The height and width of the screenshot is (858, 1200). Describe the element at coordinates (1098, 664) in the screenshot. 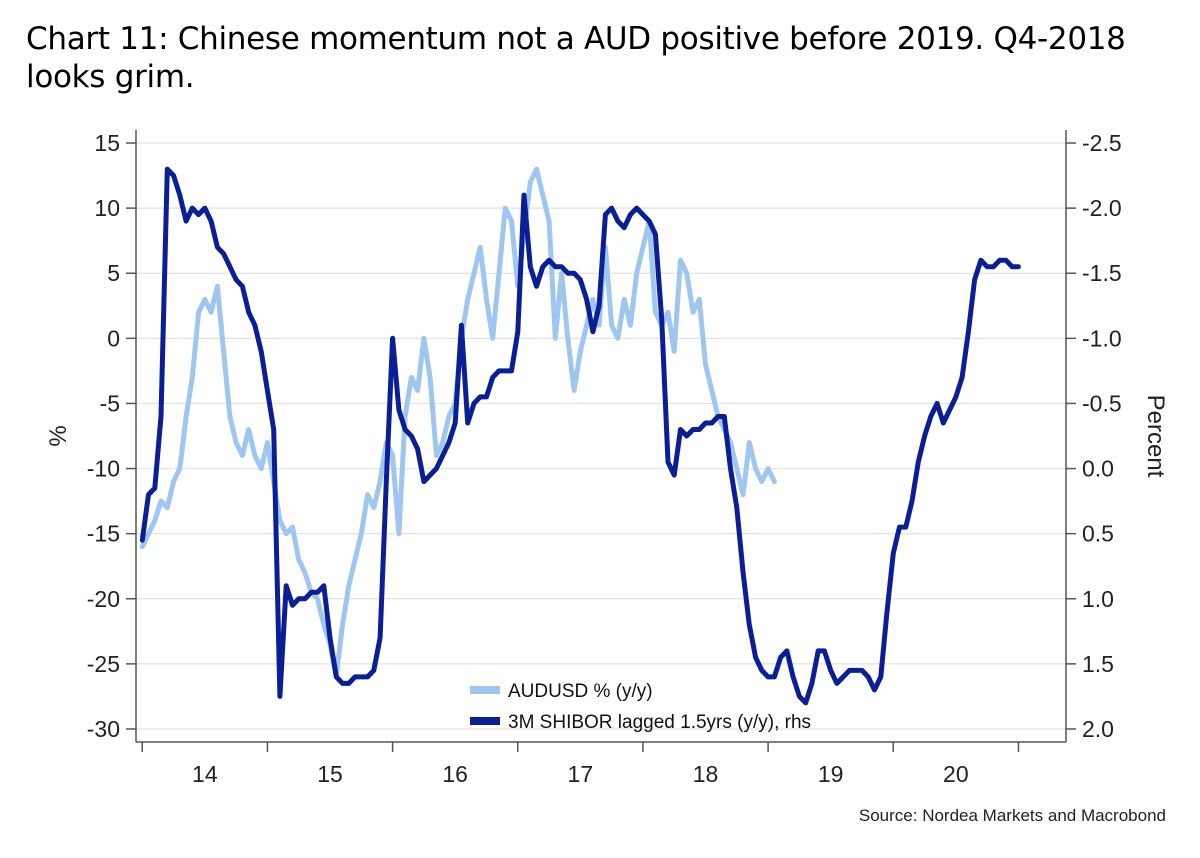

I see `y2-tick-label: 1.5` at that location.